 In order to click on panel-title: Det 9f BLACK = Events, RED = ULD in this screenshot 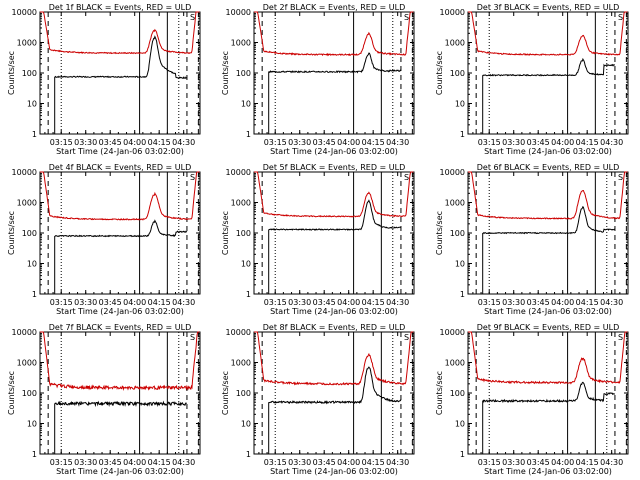, I will do `click(548, 327)`.